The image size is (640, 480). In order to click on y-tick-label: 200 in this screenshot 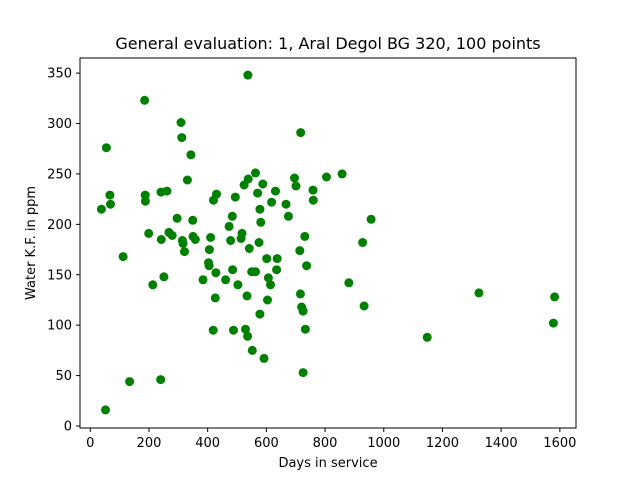, I will do `click(59, 225)`.